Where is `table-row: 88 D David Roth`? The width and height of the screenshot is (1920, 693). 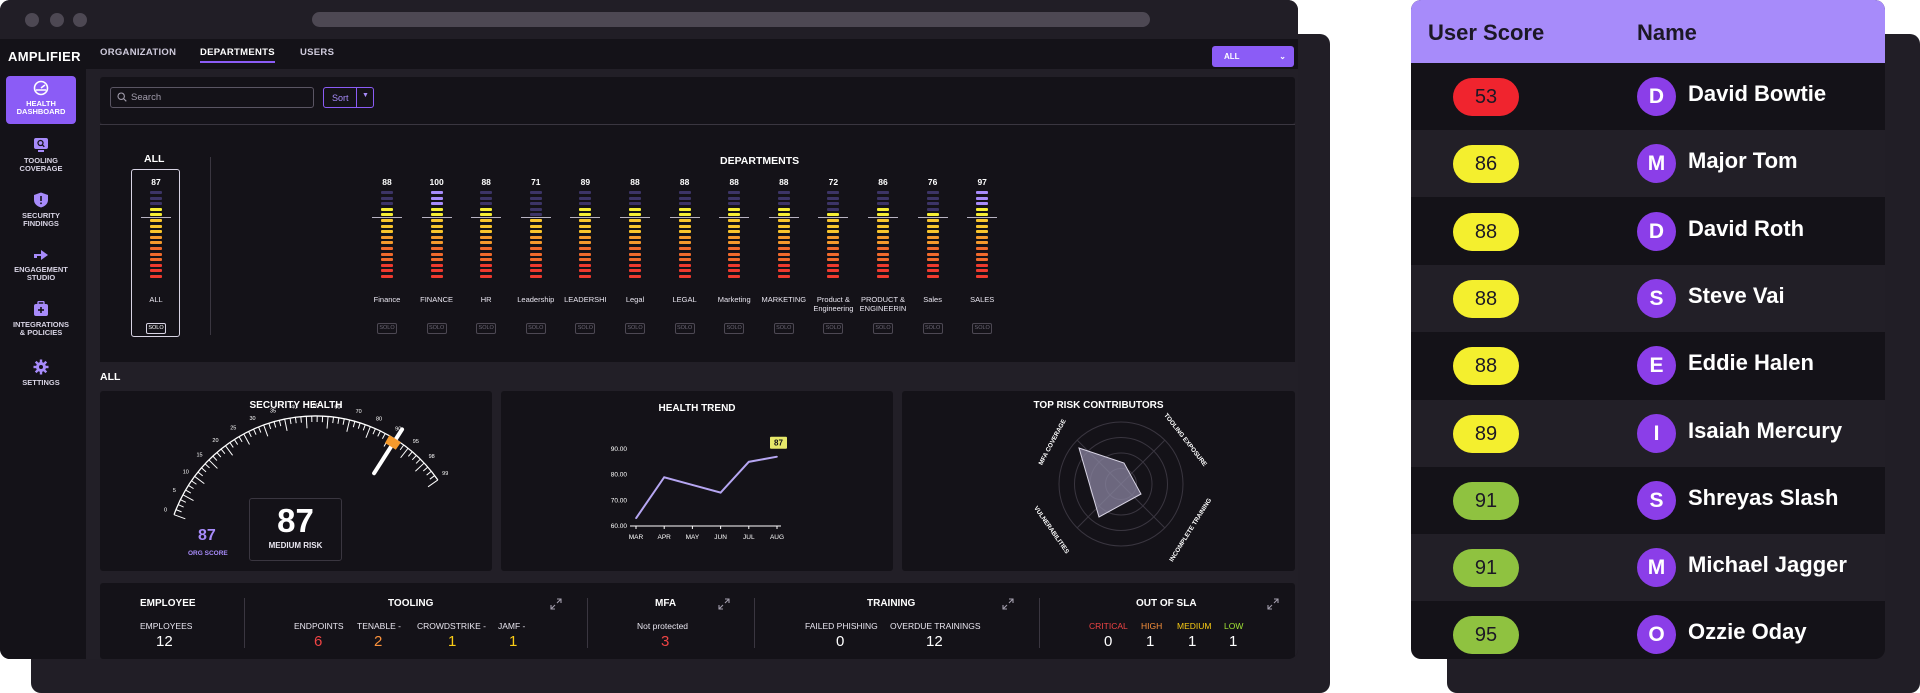
table-row: 88 D David Roth is located at coordinates (1648, 231).